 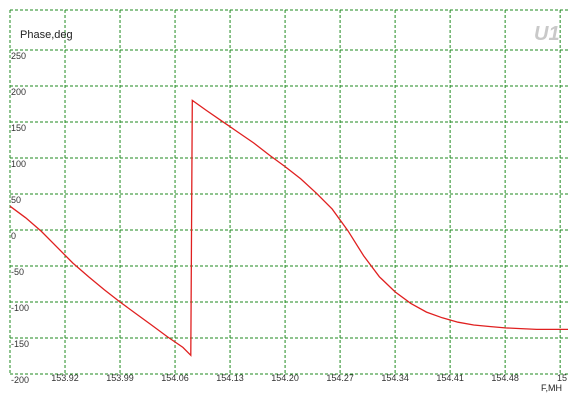 I want to click on x-tick-label: 154.27, so click(x=340, y=378).